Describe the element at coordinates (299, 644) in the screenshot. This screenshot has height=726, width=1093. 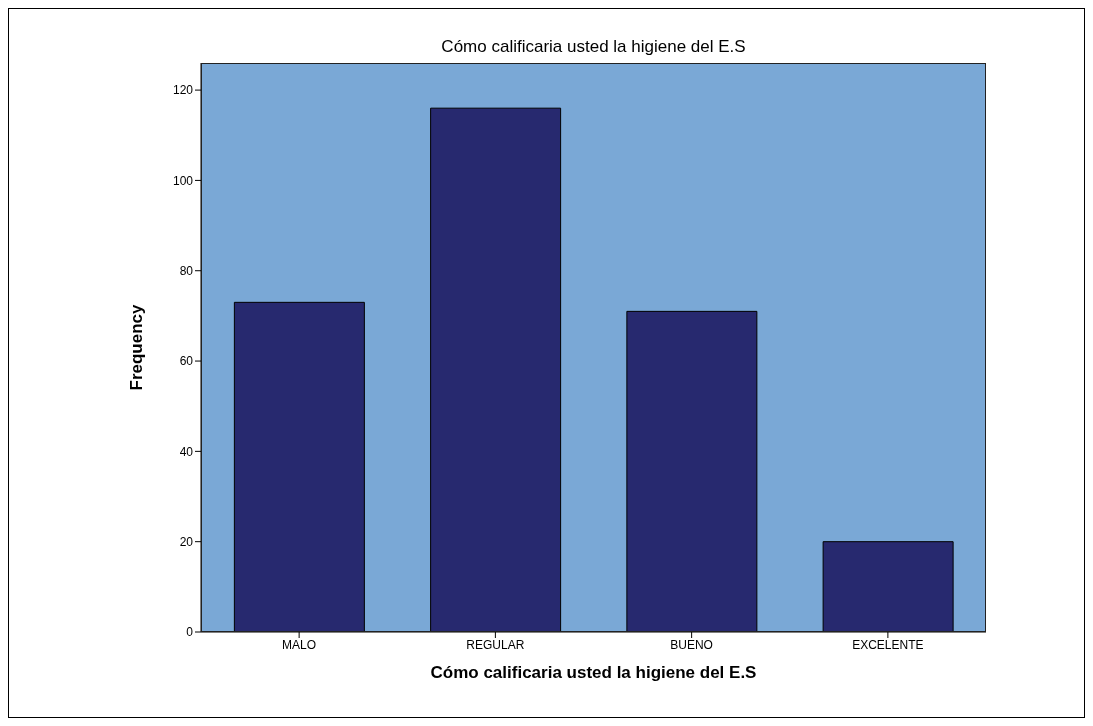
I see `x-tick-label: MALO` at that location.